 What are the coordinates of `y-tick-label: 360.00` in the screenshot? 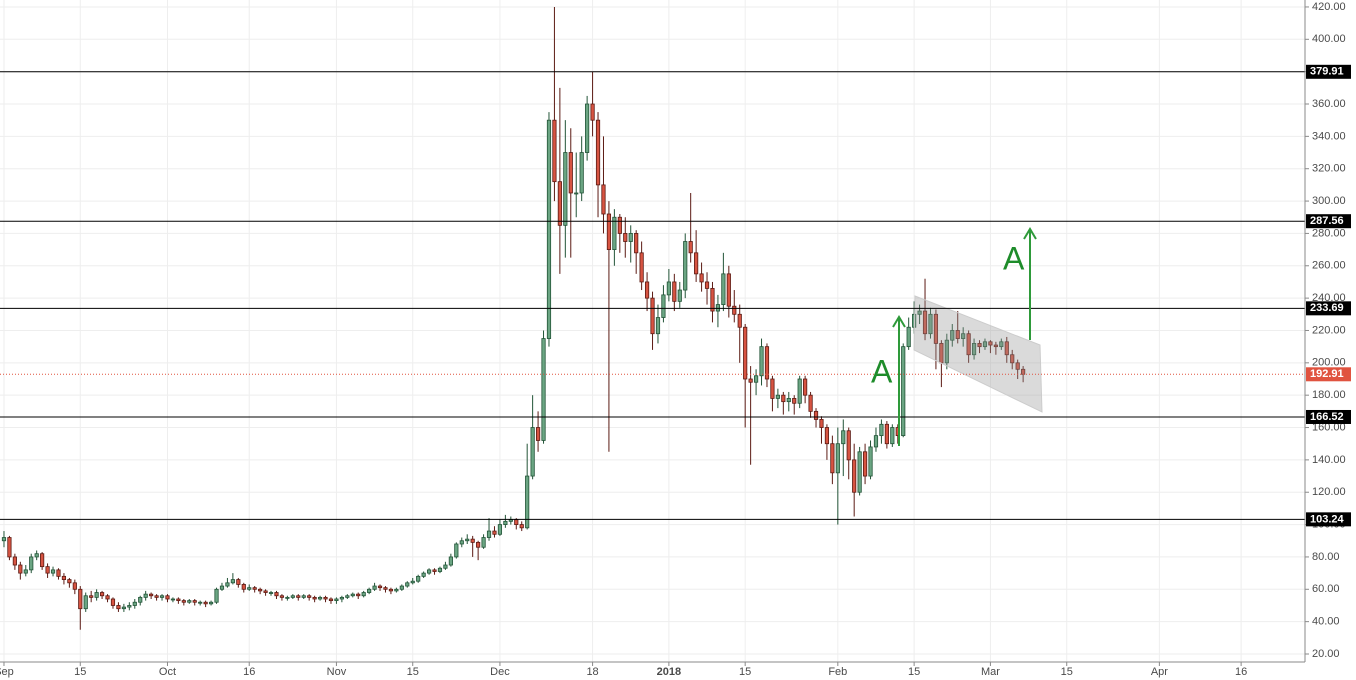 It's located at (1329, 104).